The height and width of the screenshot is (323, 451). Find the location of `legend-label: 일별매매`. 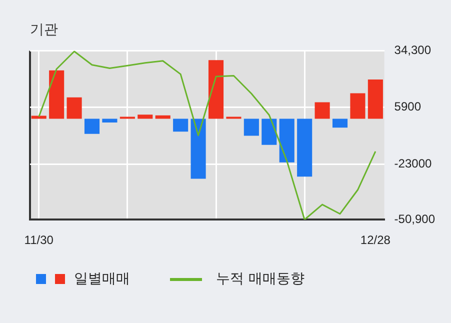

legend-label: 일별매매 is located at coordinates (102, 279).